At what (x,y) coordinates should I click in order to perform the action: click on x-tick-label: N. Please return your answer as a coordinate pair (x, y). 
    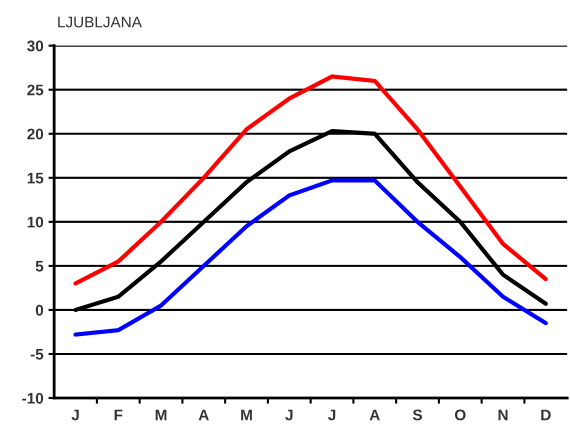
    Looking at the image, I should click on (503, 415).